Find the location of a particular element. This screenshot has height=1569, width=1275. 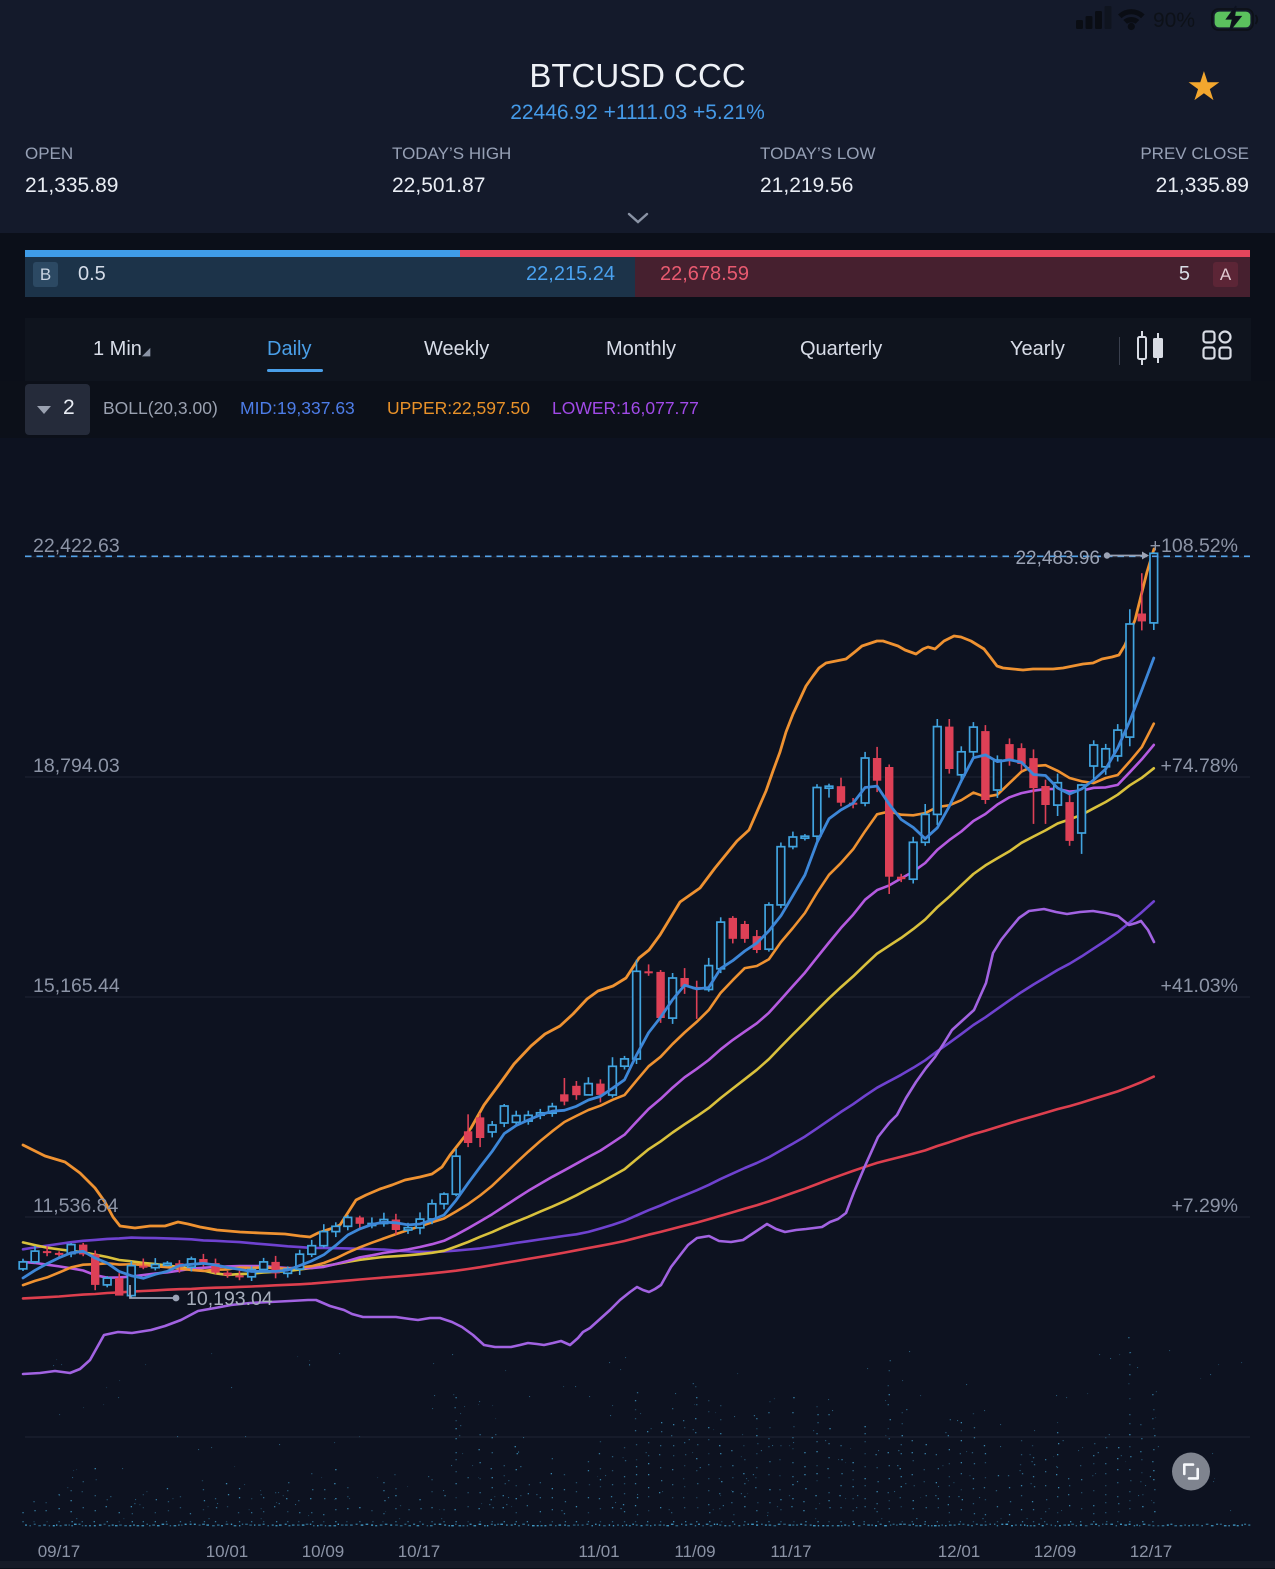

svg-text: 22,422.63 is located at coordinates (76, 546).